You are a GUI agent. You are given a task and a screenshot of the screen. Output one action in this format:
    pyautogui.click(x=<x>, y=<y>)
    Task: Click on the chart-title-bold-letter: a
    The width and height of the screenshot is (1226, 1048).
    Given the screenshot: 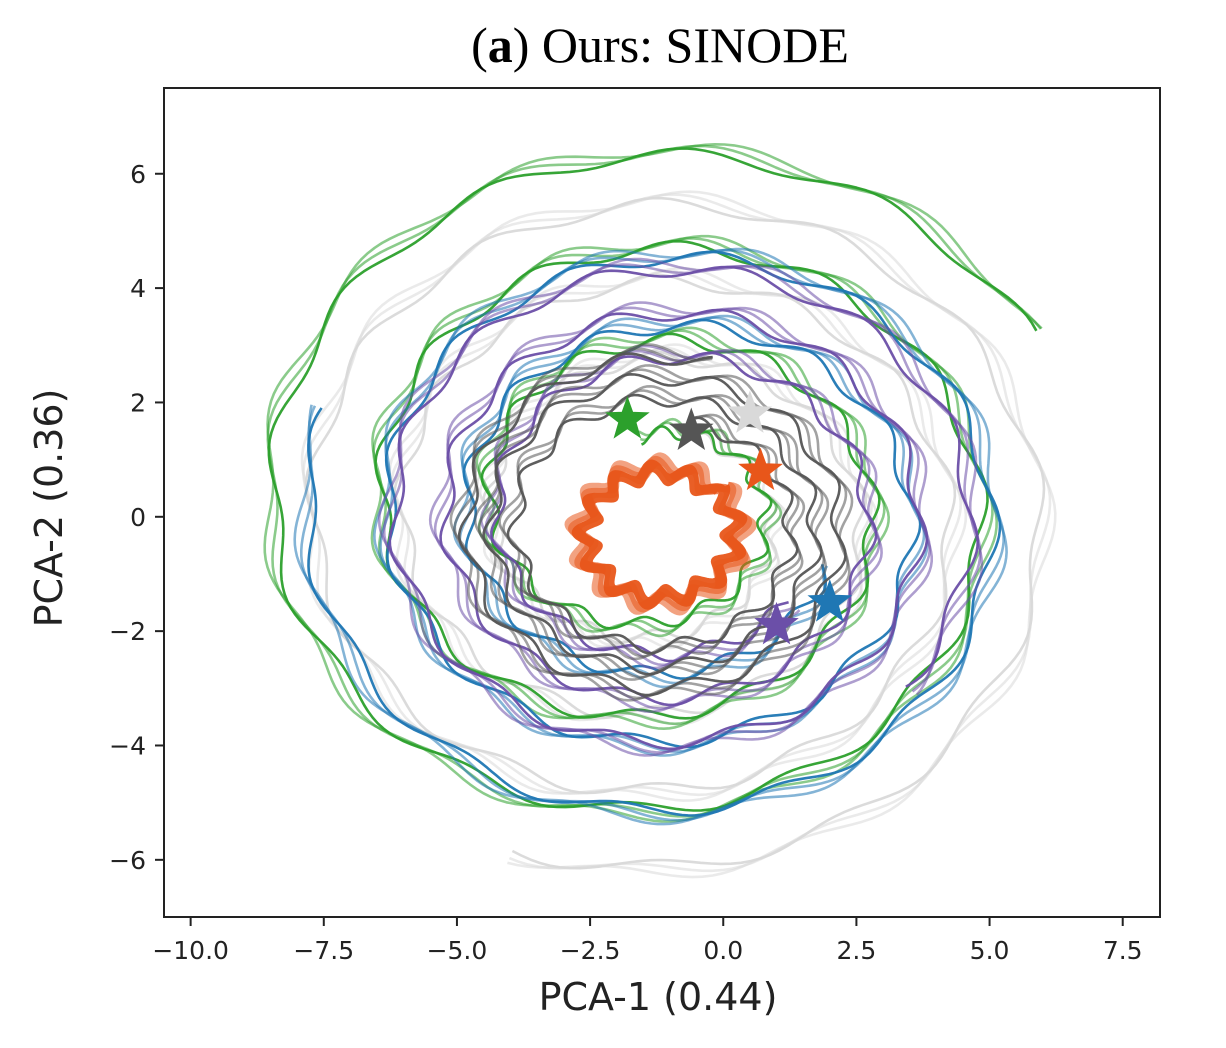 What is the action you would take?
    pyautogui.click(x=500, y=45)
    